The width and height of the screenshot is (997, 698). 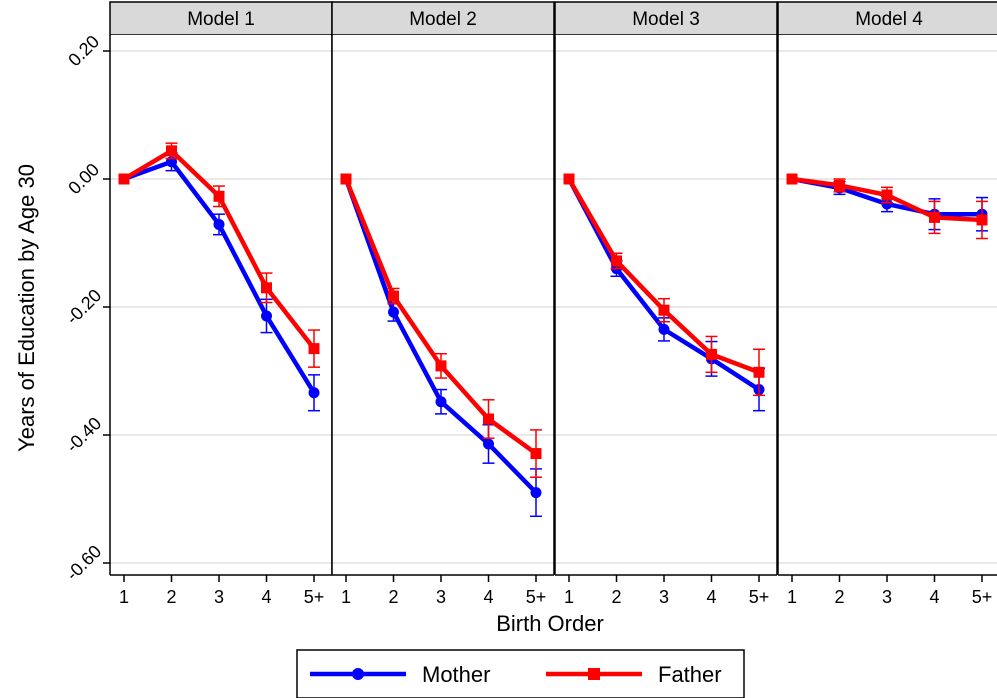 What do you see at coordinates (520, 673) in the screenshot?
I see `legend: Mother Father` at bounding box center [520, 673].